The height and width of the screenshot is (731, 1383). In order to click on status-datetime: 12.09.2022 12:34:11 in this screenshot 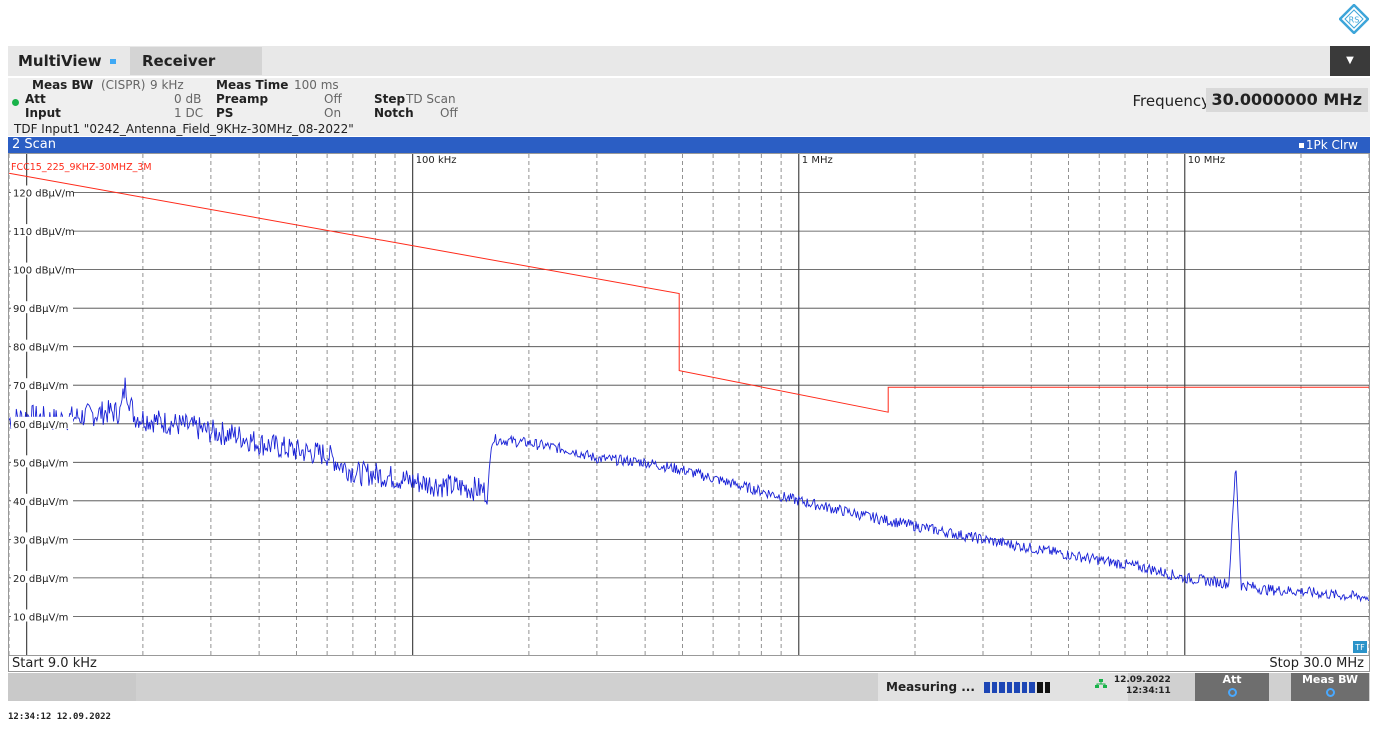, I will do `click(1141, 686)`.